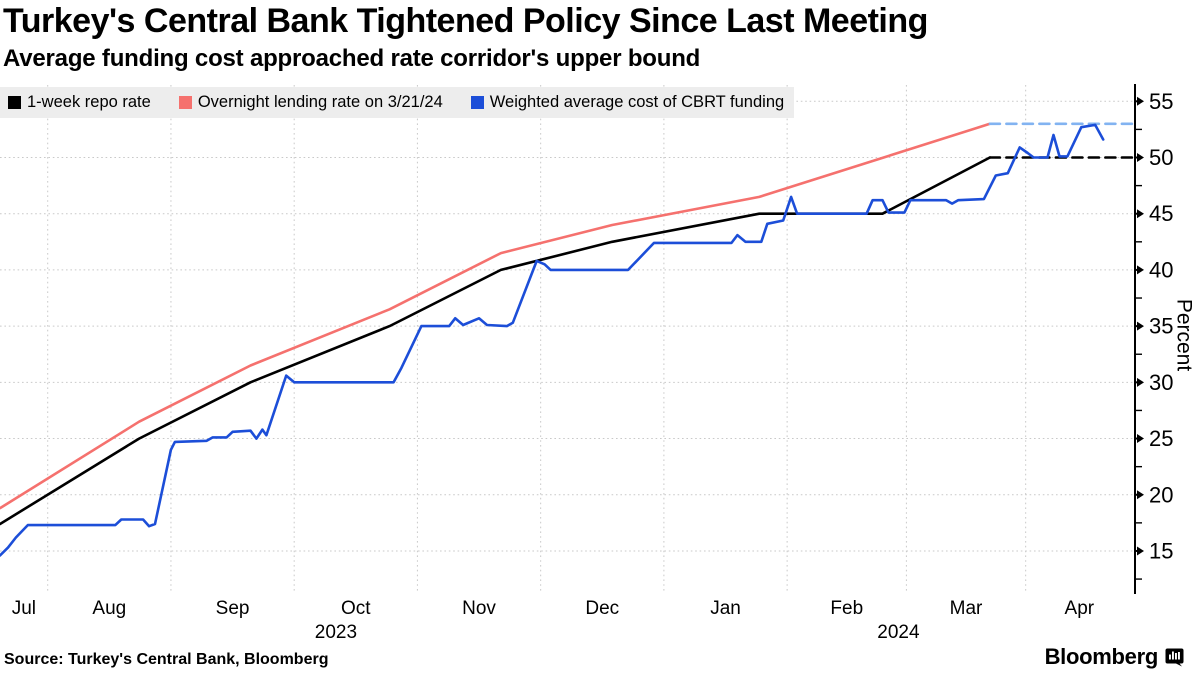 Image resolution: width=1200 pixels, height=675 pixels. Describe the element at coordinates (1161, 269) in the screenshot. I see `svg-text: 40` at that location.